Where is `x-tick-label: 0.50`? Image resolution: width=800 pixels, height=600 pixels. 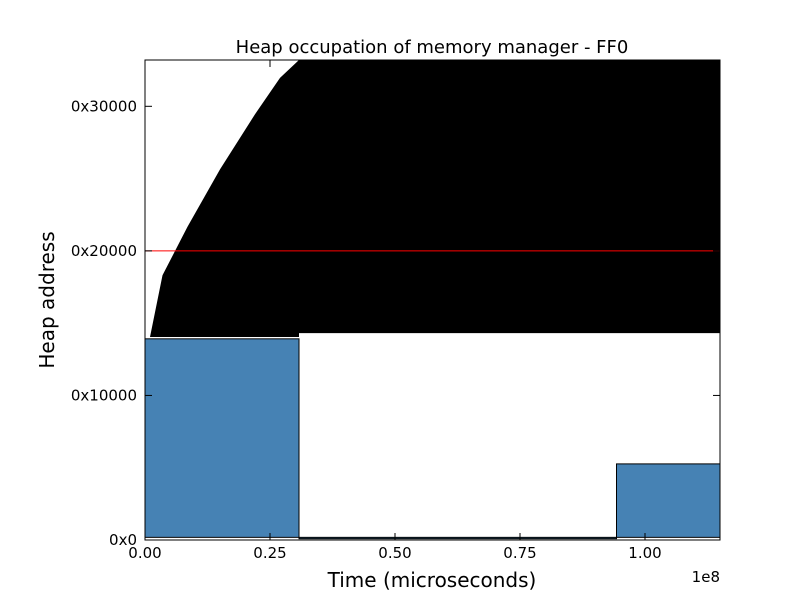 x-tick-label: 0.50 is located at coordinates (394, 553).